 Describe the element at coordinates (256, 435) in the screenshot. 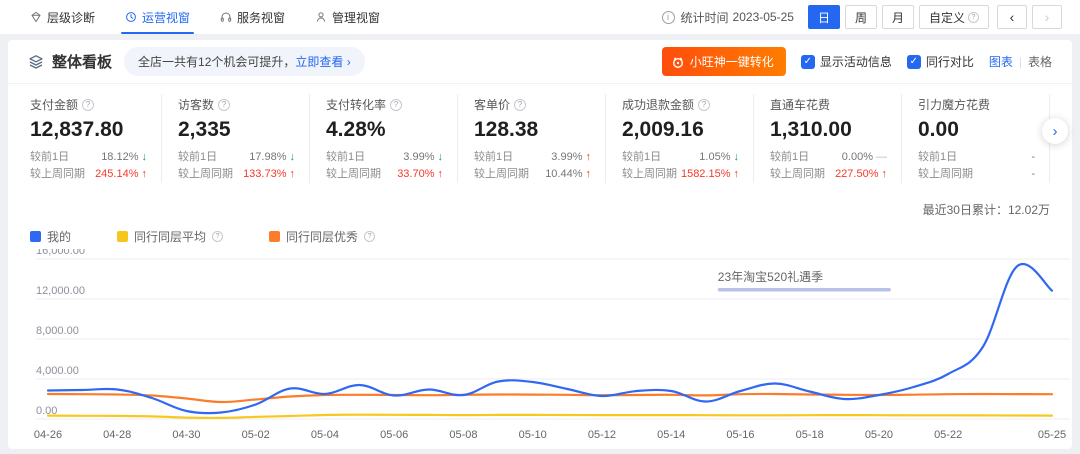

I see `svg-text: 05-02` at that location.